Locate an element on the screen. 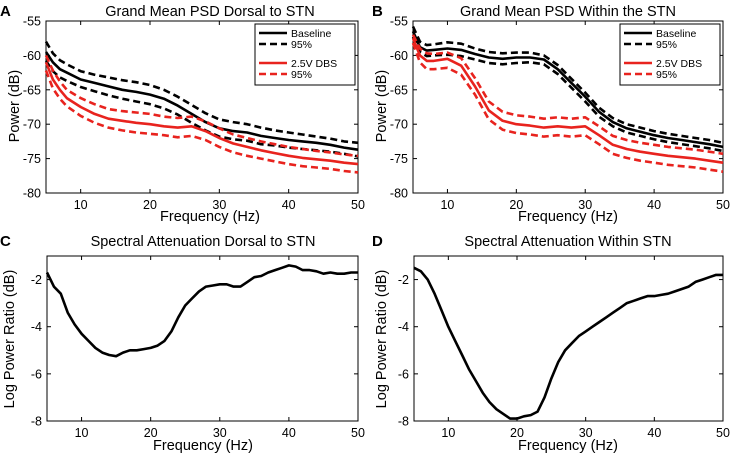 This screenshot has height=455, width=733. panel-label: A is located at coordinates (5, 11).